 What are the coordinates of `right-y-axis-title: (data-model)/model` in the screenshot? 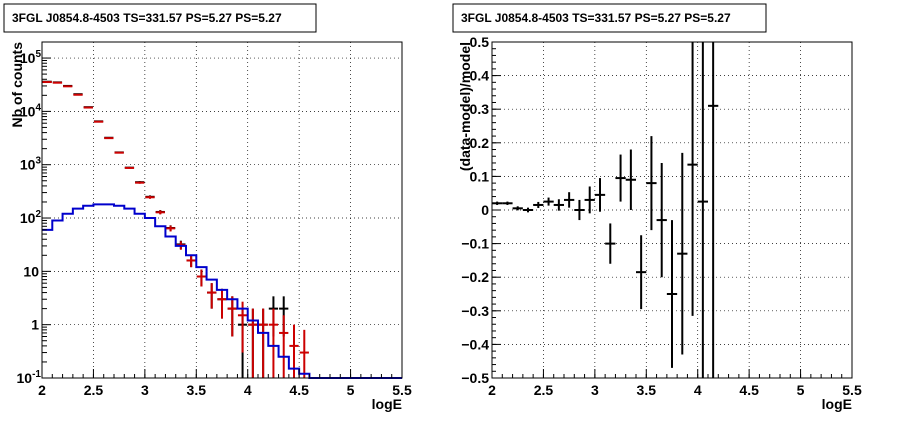 It's located at (465, 106).